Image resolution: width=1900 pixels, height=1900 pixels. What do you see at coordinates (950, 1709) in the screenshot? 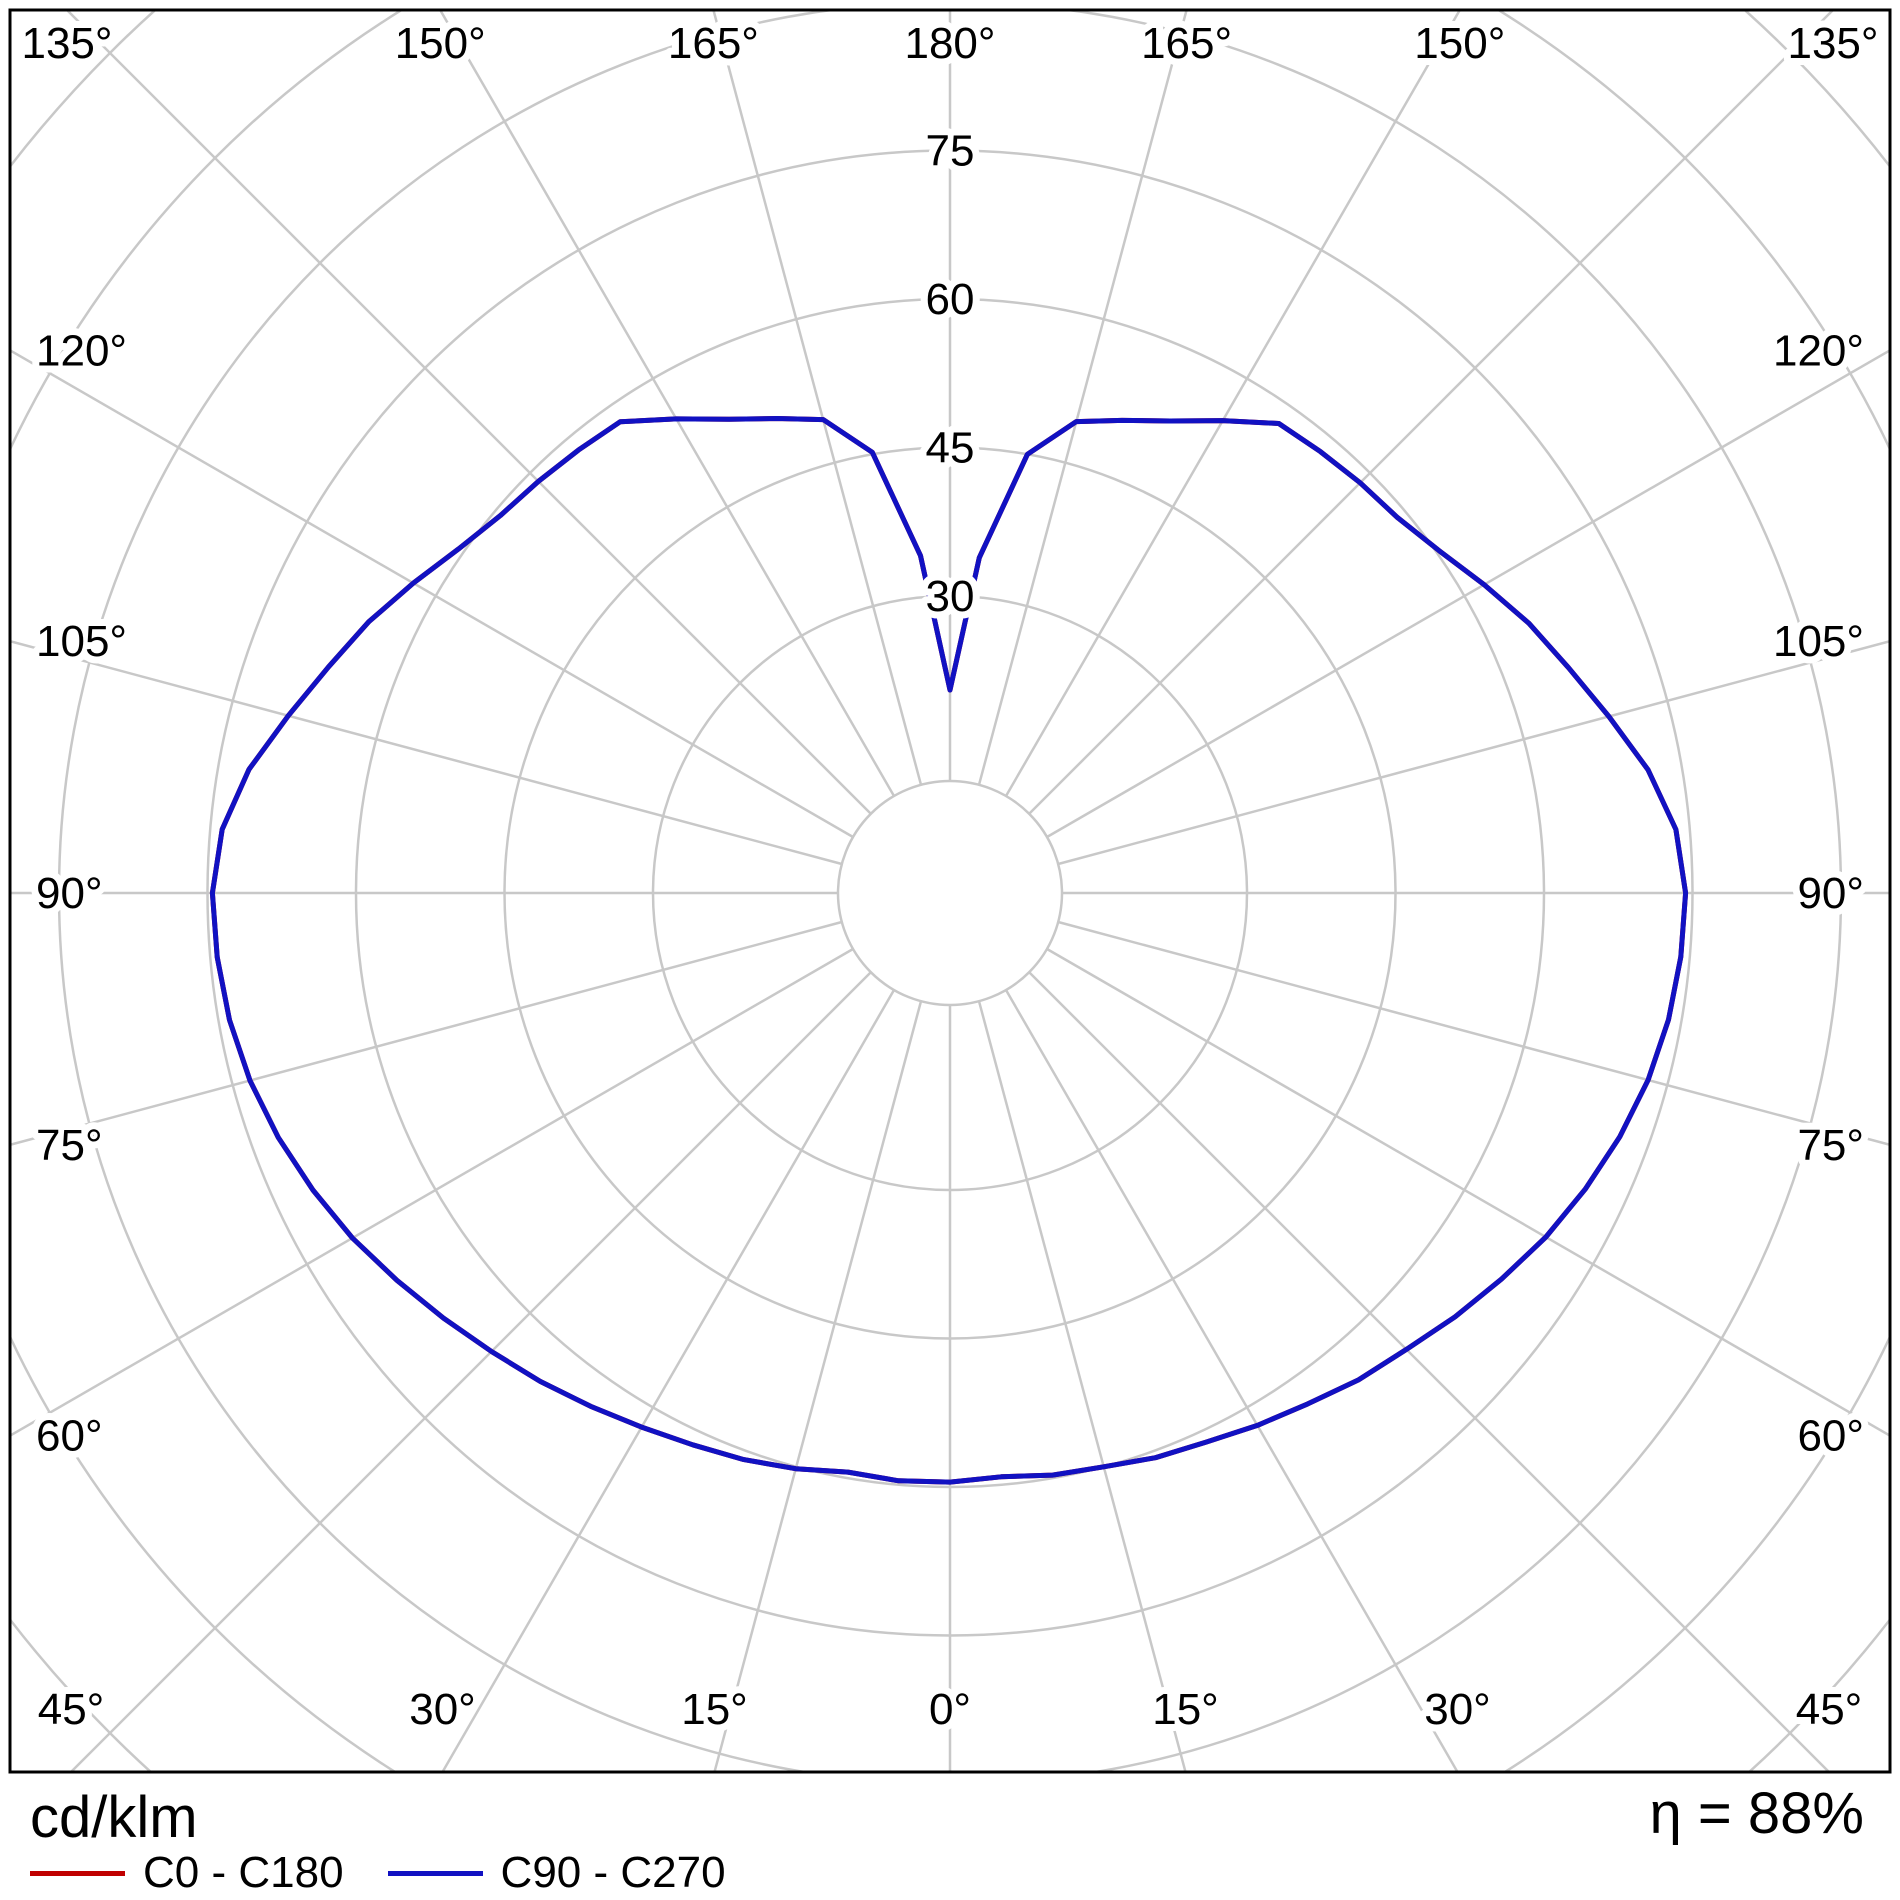
I see `svg-text: 0°` at bounding box center [950, 1709].